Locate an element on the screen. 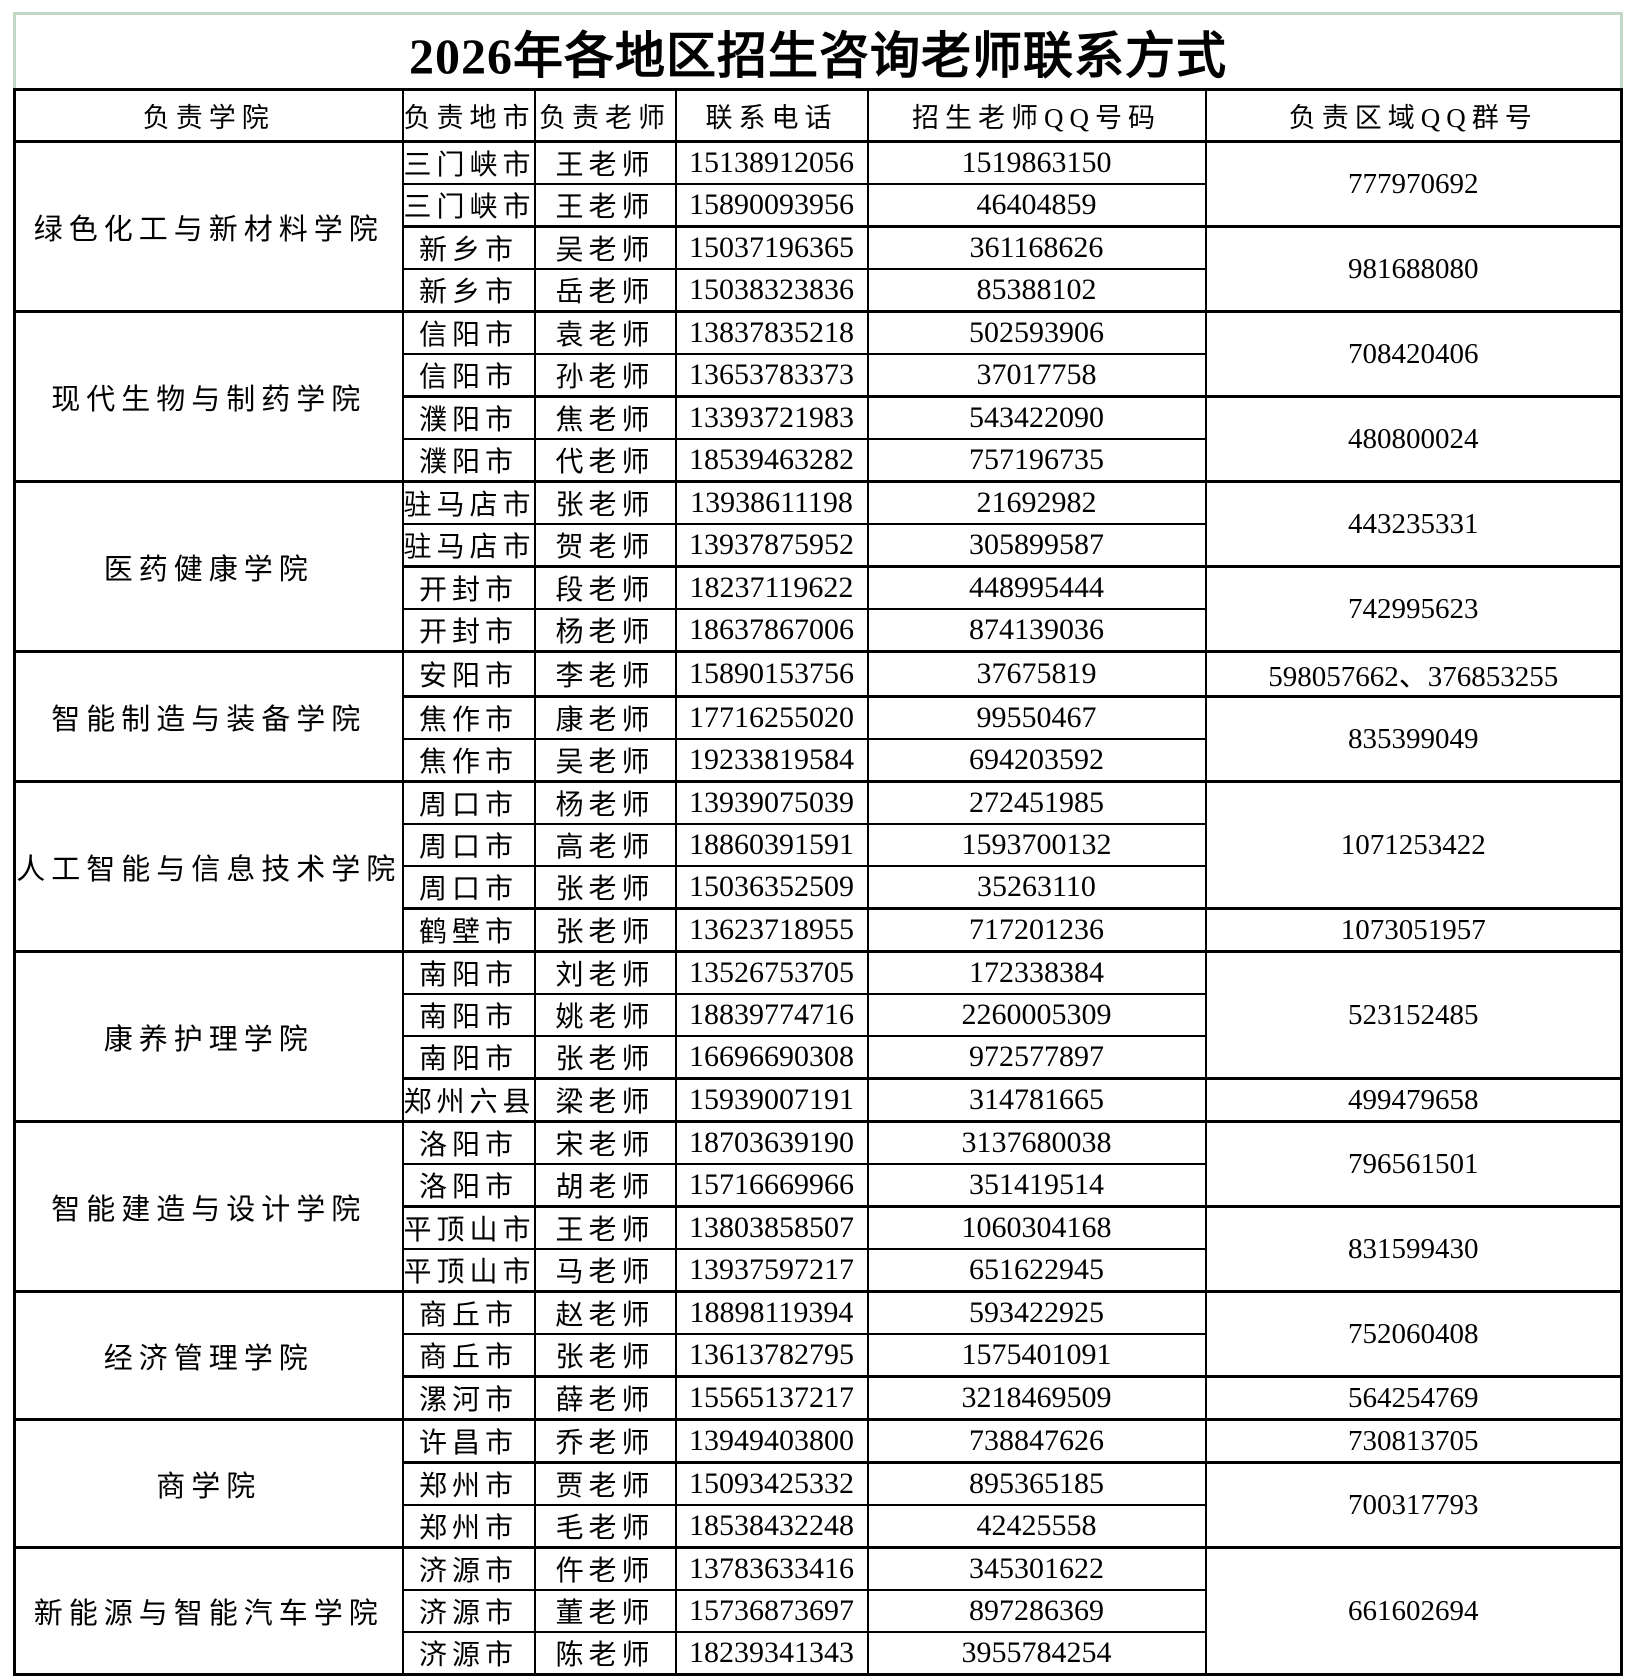 This screenshot has width=1638, height=1676. phone-cell: 13937597217 is located at coordinates (771, 1270).